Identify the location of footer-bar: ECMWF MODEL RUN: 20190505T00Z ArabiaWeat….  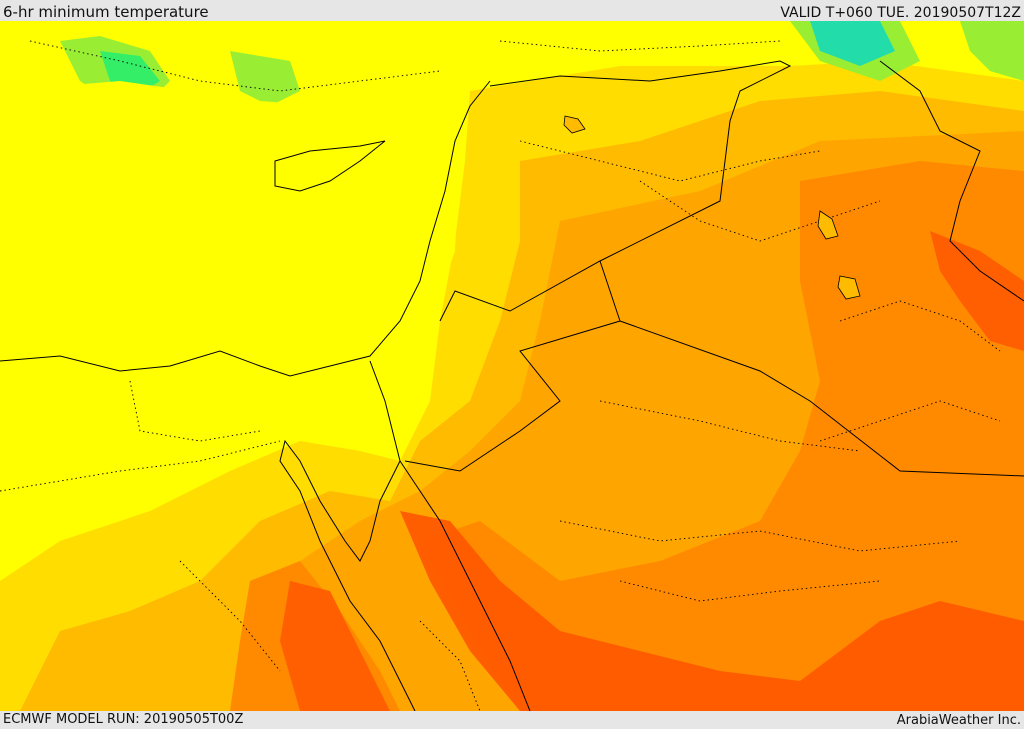
(512, 720).